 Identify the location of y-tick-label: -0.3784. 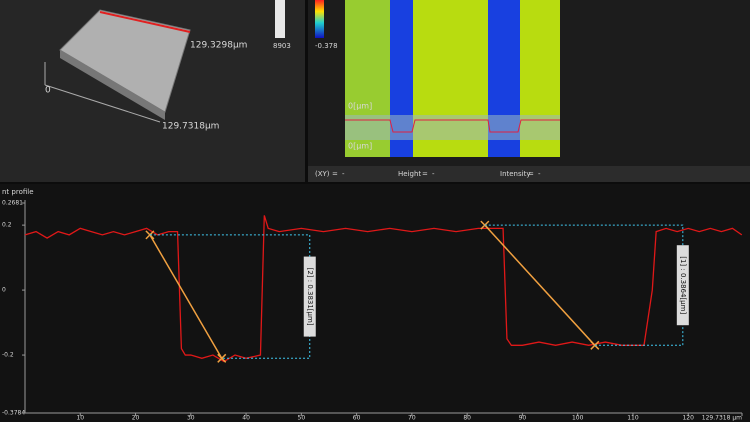
(13, 413).